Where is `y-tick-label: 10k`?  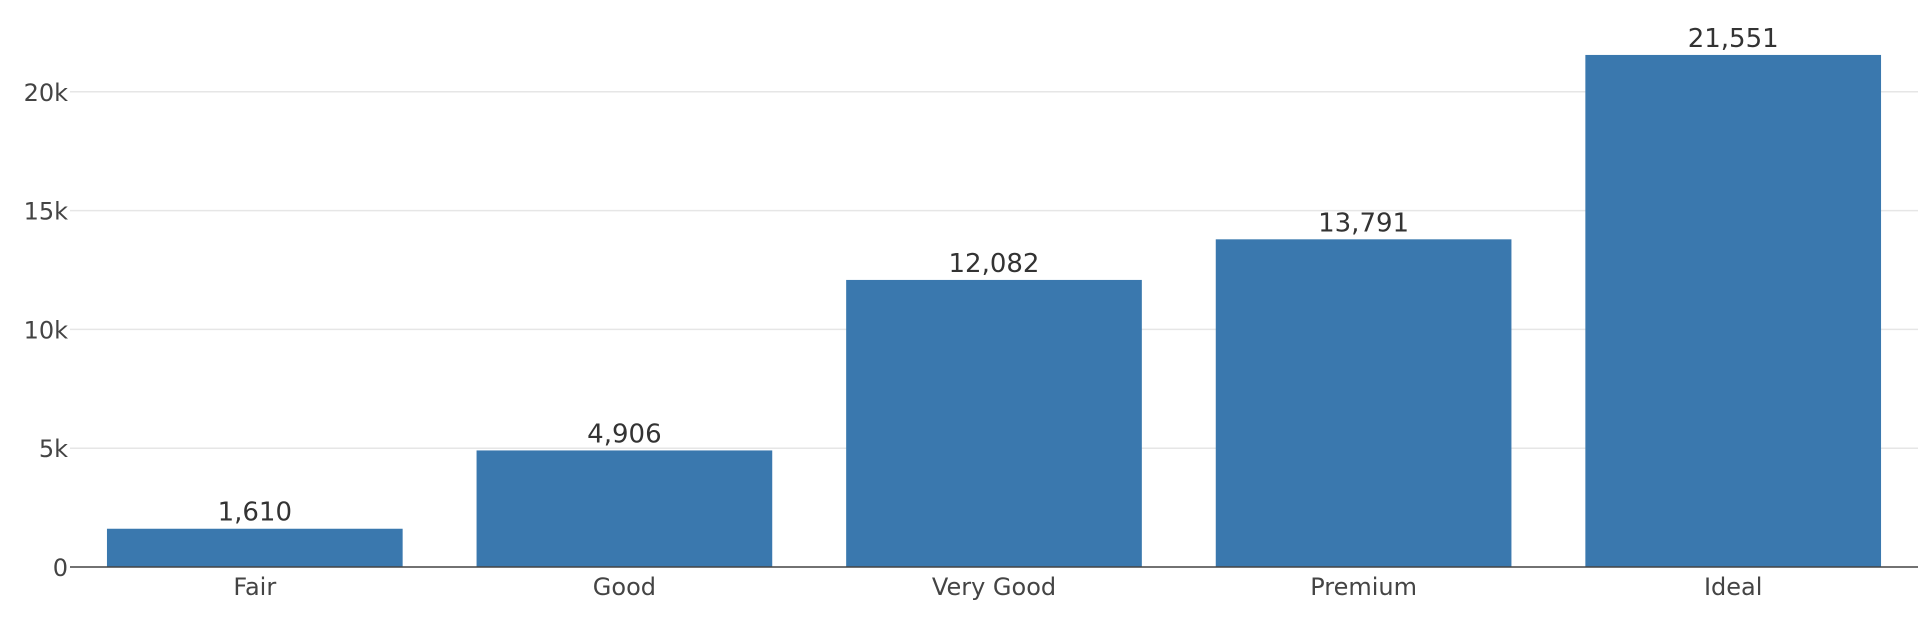
y-tick-label: 10k is located at coordinates (46, 330).